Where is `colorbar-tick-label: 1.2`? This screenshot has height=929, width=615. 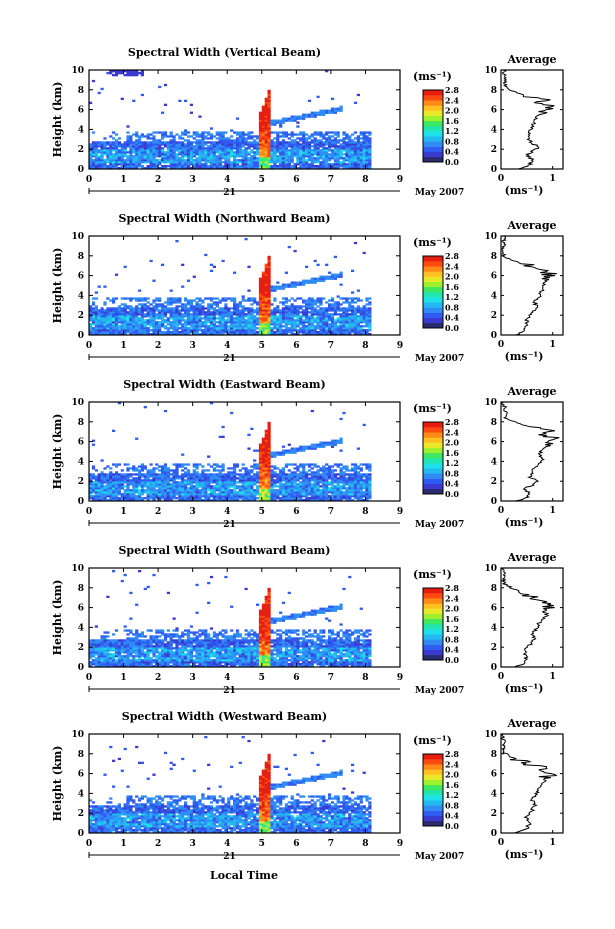
colorbar-tick-label: 1.2 is located at coordinates (452, 131).